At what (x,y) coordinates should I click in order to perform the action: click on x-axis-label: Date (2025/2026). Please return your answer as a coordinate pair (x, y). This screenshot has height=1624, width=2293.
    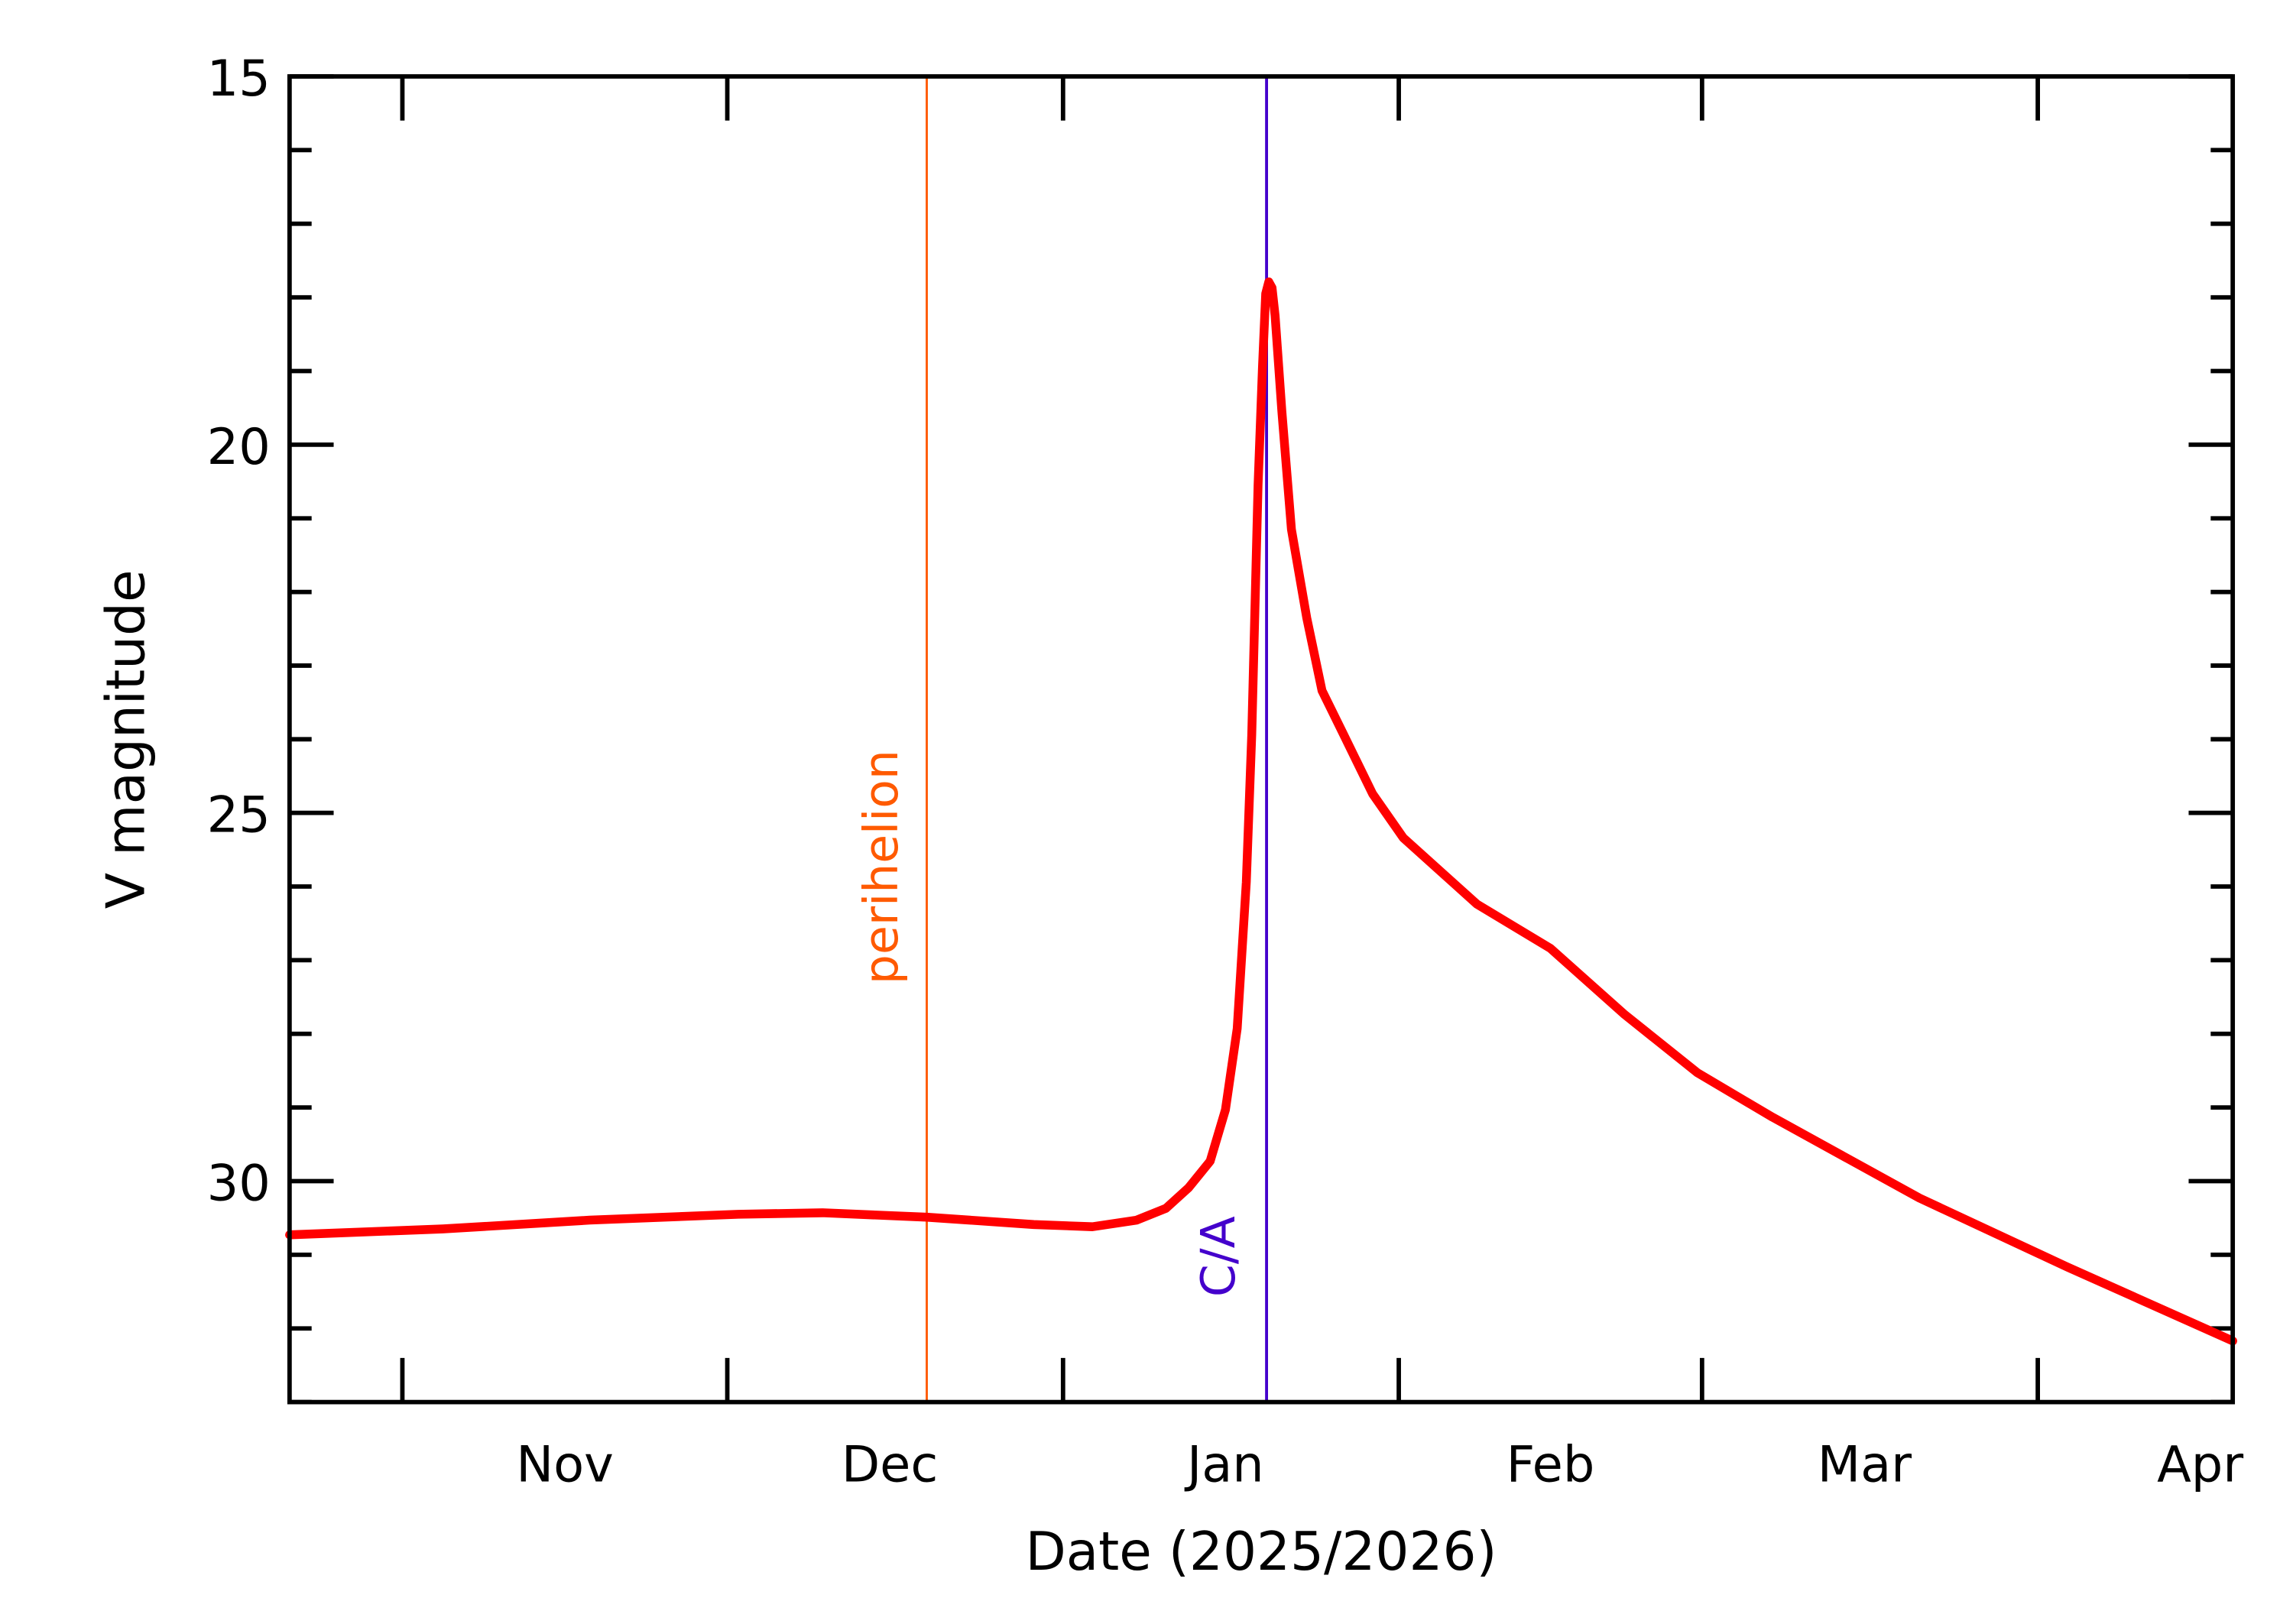
    Looking at the image, I should click on (1261, 1552).